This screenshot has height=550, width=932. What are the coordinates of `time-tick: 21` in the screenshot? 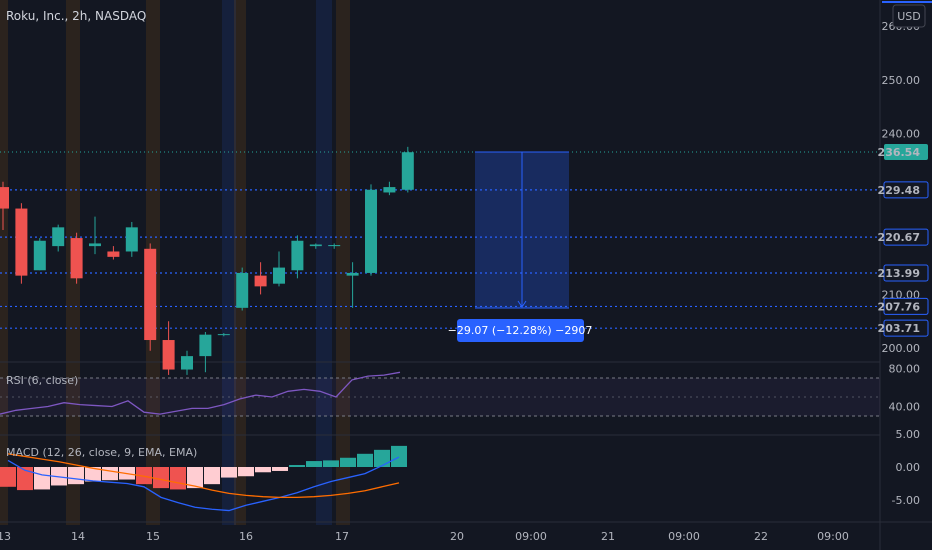 It's located at (608, 536).